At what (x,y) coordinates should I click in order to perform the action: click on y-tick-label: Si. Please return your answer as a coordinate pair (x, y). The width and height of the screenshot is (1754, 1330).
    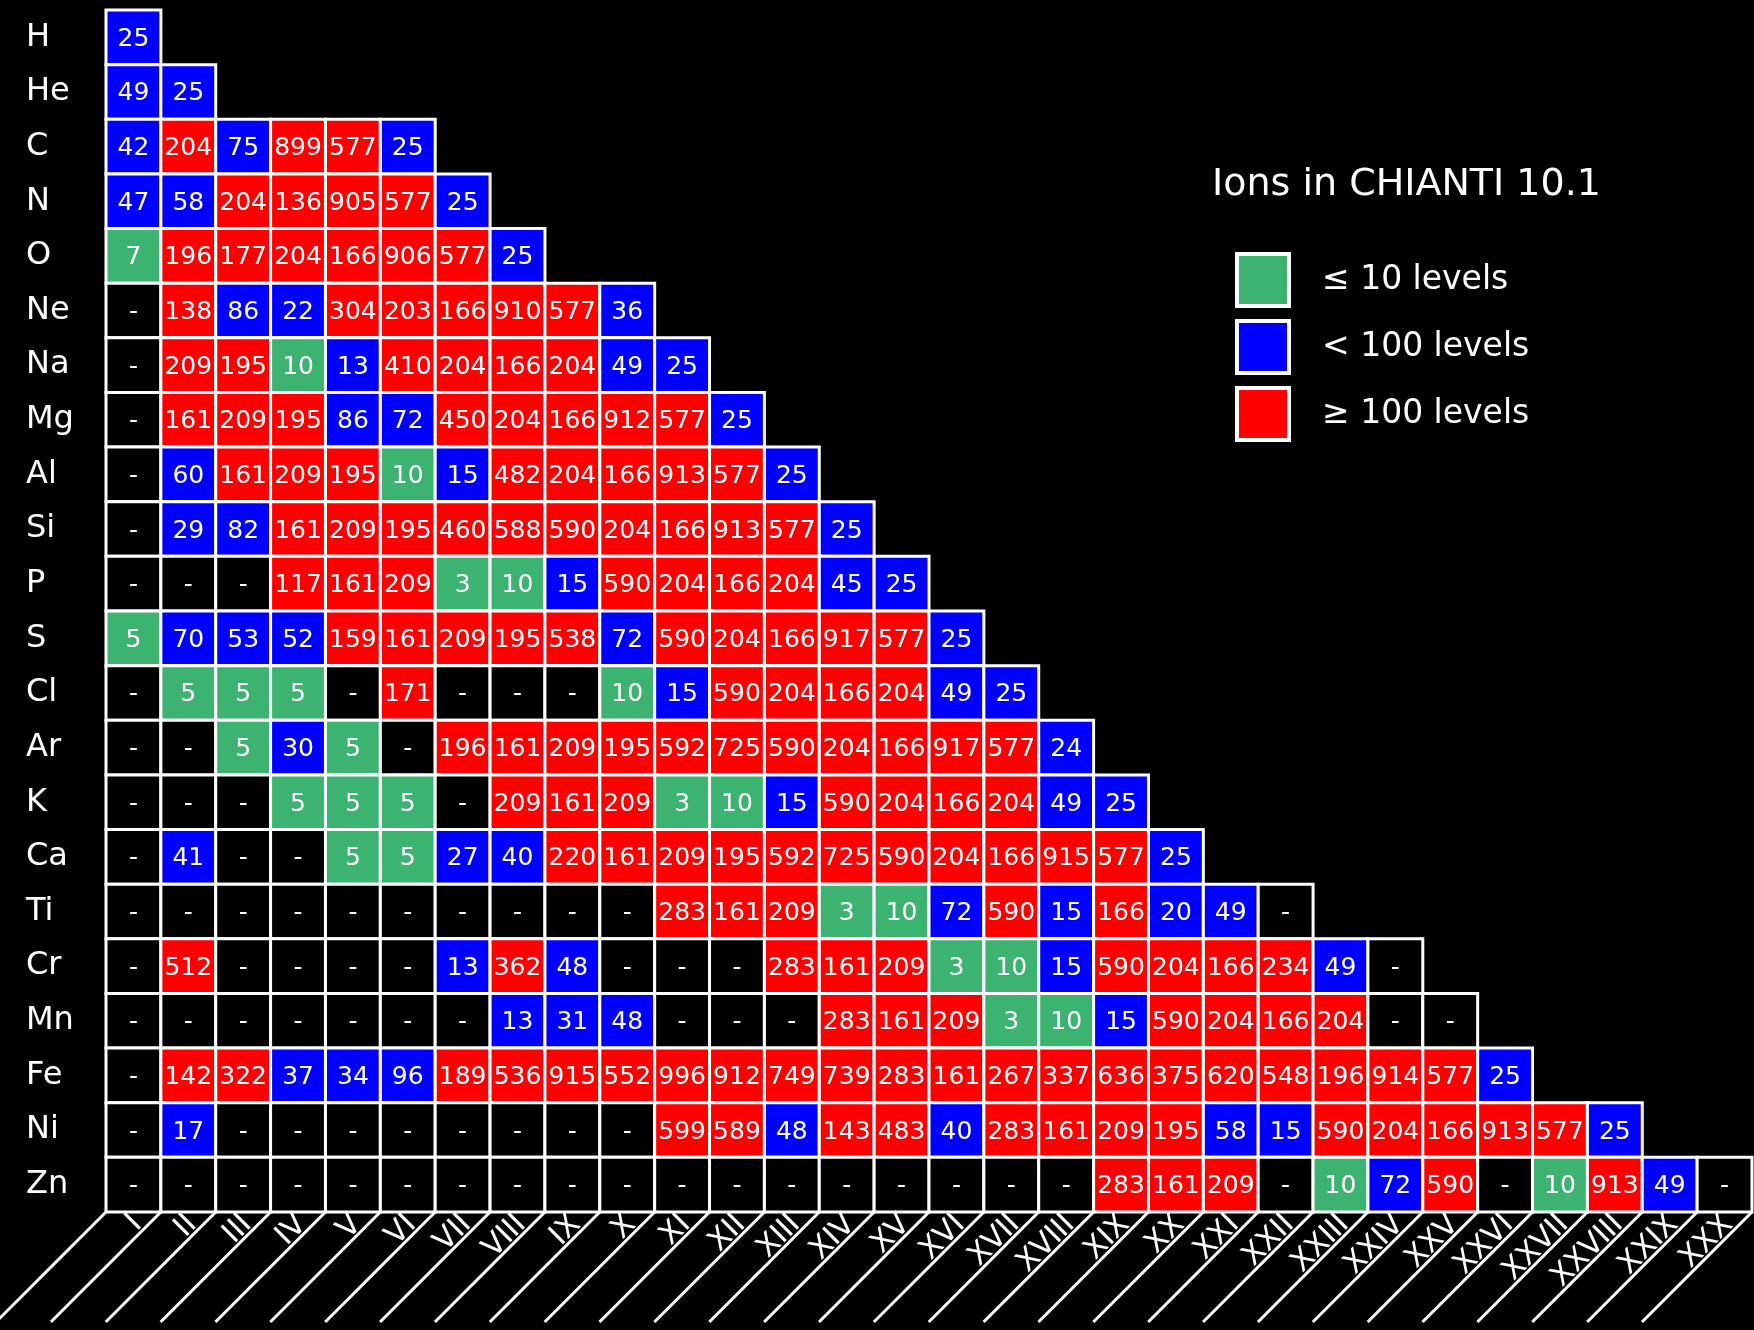
    Looking at the image, I should click on (41, 526).